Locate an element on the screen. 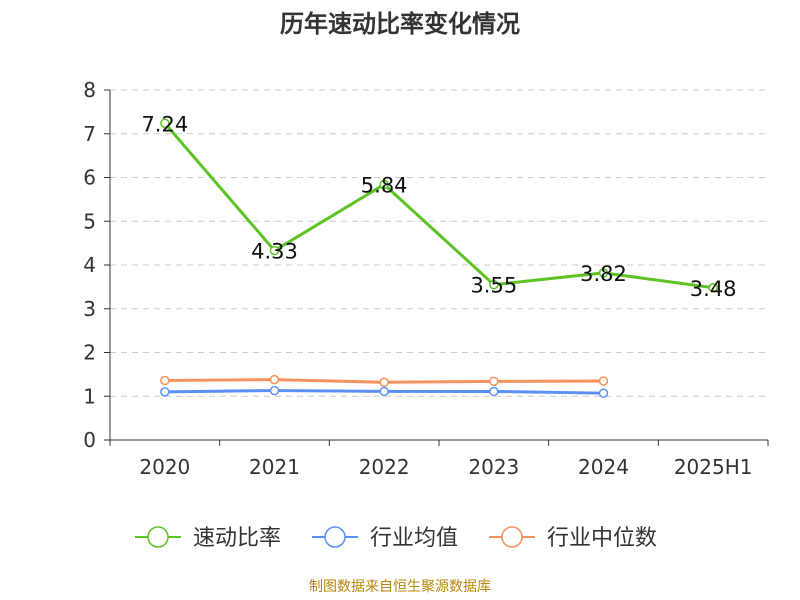 The height and width of the screenshot is (600, 800). source-note: 制图数据来自恒生聚源数据库 is located at coordinates (400, 587).